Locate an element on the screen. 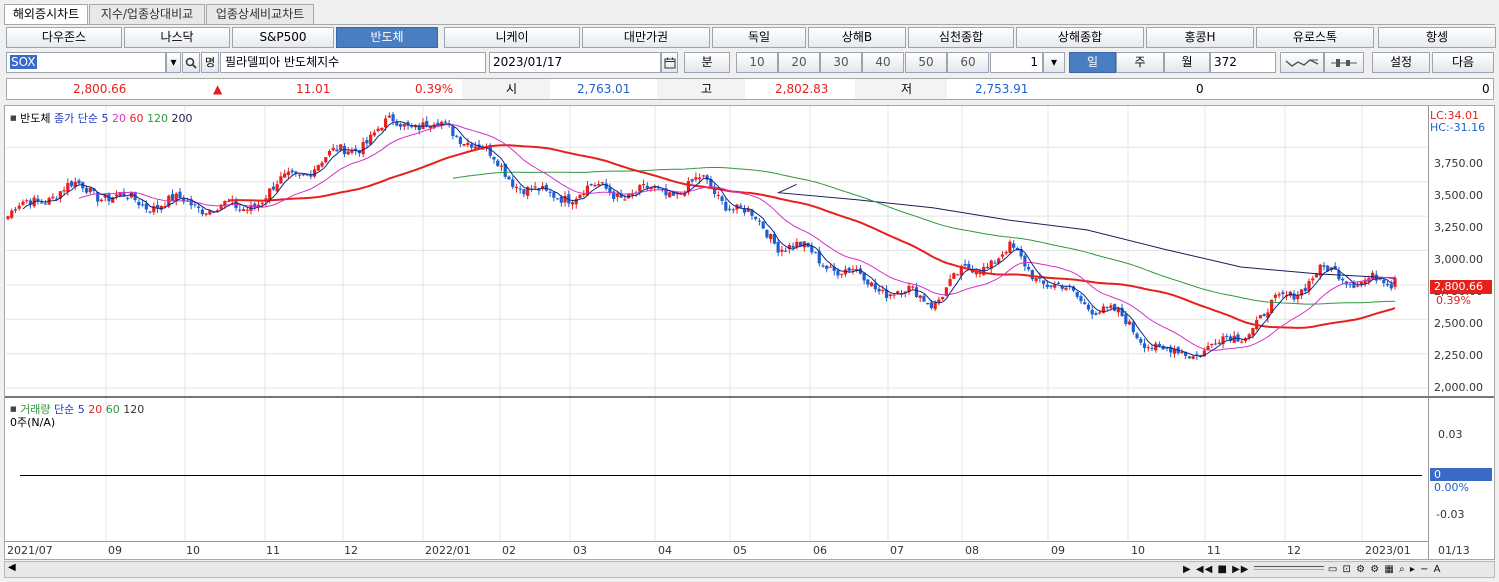 This screenshot has height=582, width=1499. play-icon: ▶ is located at coordinates (1187, 569).